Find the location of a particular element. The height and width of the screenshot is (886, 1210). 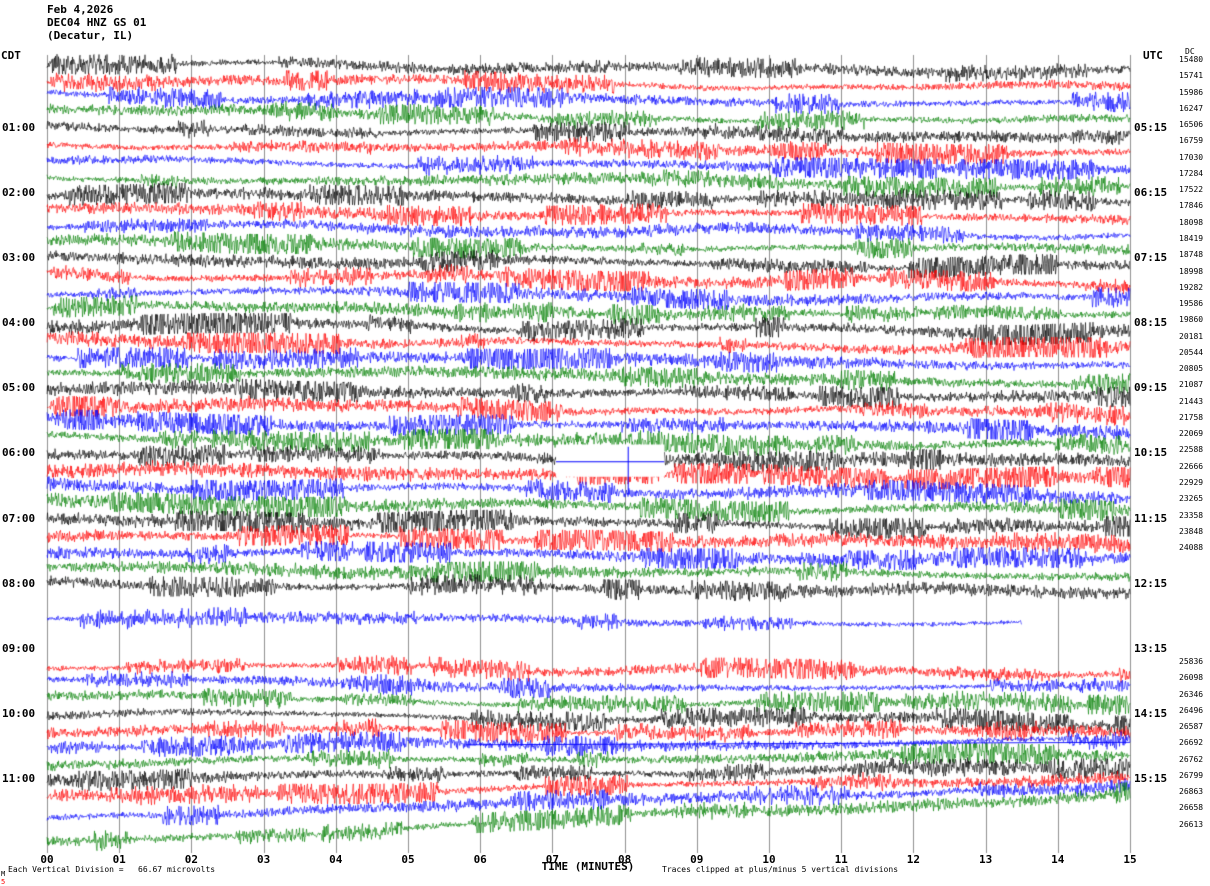

left-timezone-label: CDT is located at coordinates (11, 55).